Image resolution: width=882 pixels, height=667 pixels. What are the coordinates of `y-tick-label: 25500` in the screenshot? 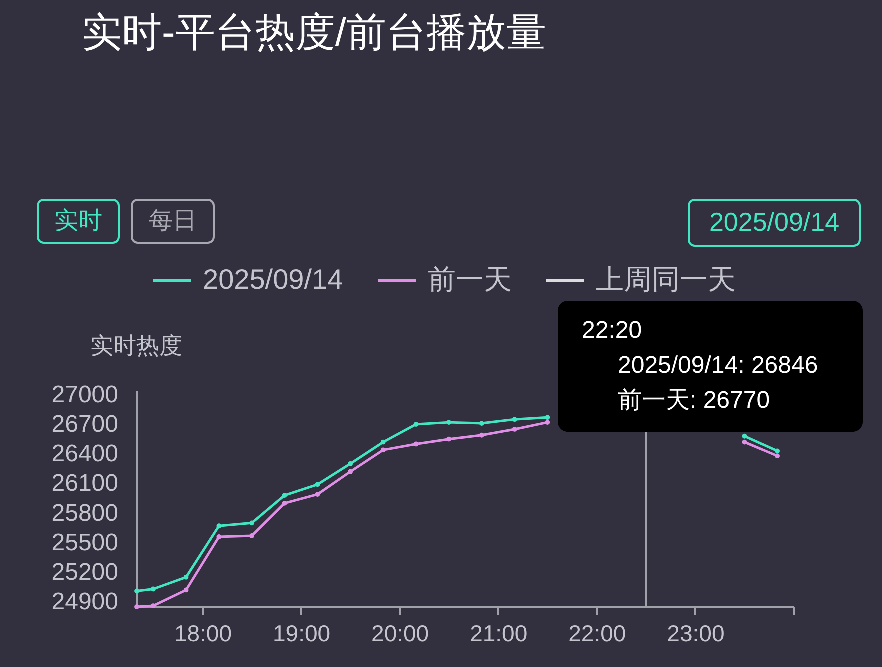 It's located at (85, 542).